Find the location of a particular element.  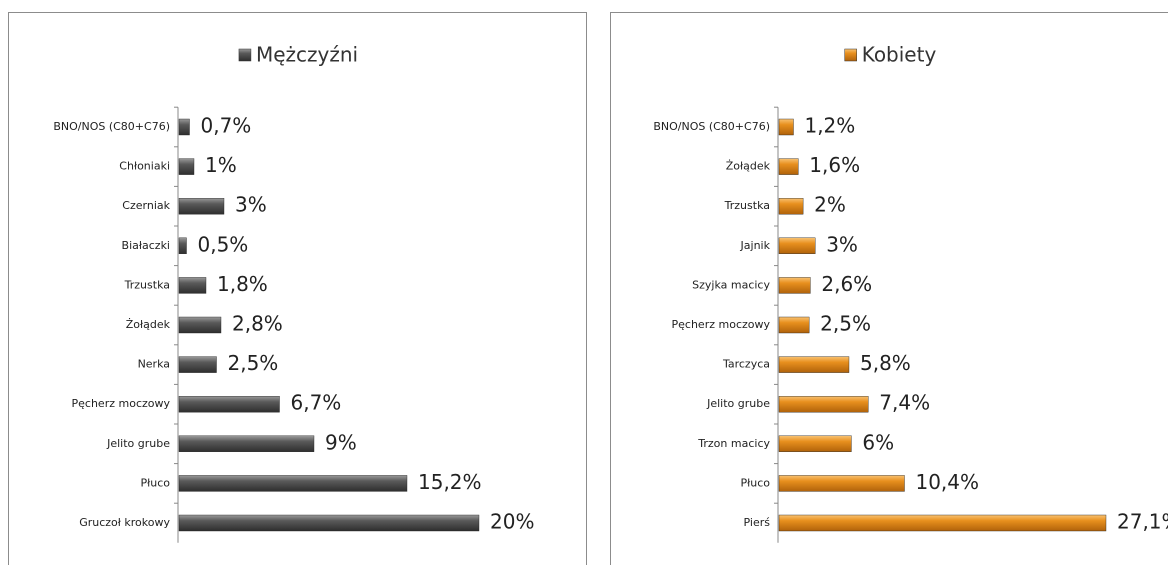

category-label: Trzon macicy is located at coordinates (733, 443).